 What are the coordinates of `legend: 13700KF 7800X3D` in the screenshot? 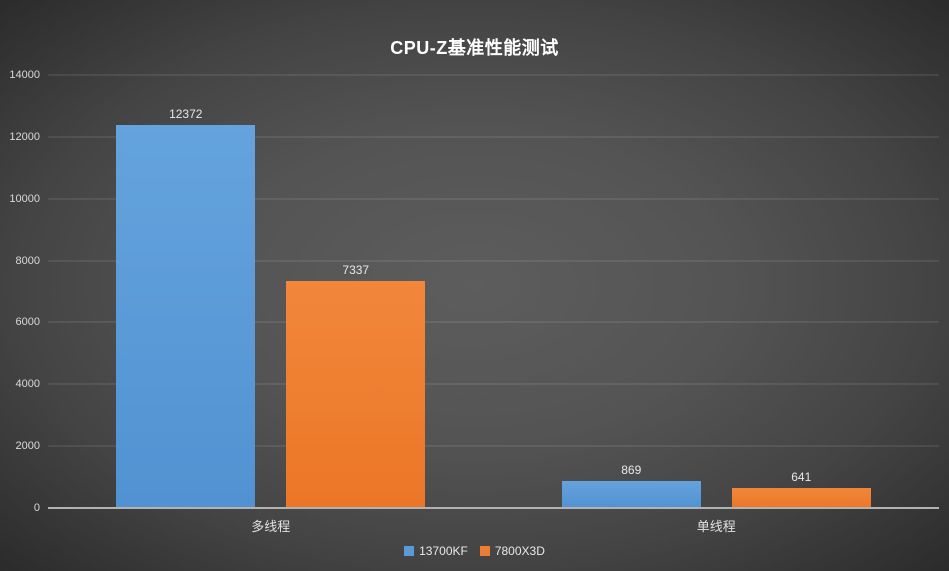 It's located at (474, 551).